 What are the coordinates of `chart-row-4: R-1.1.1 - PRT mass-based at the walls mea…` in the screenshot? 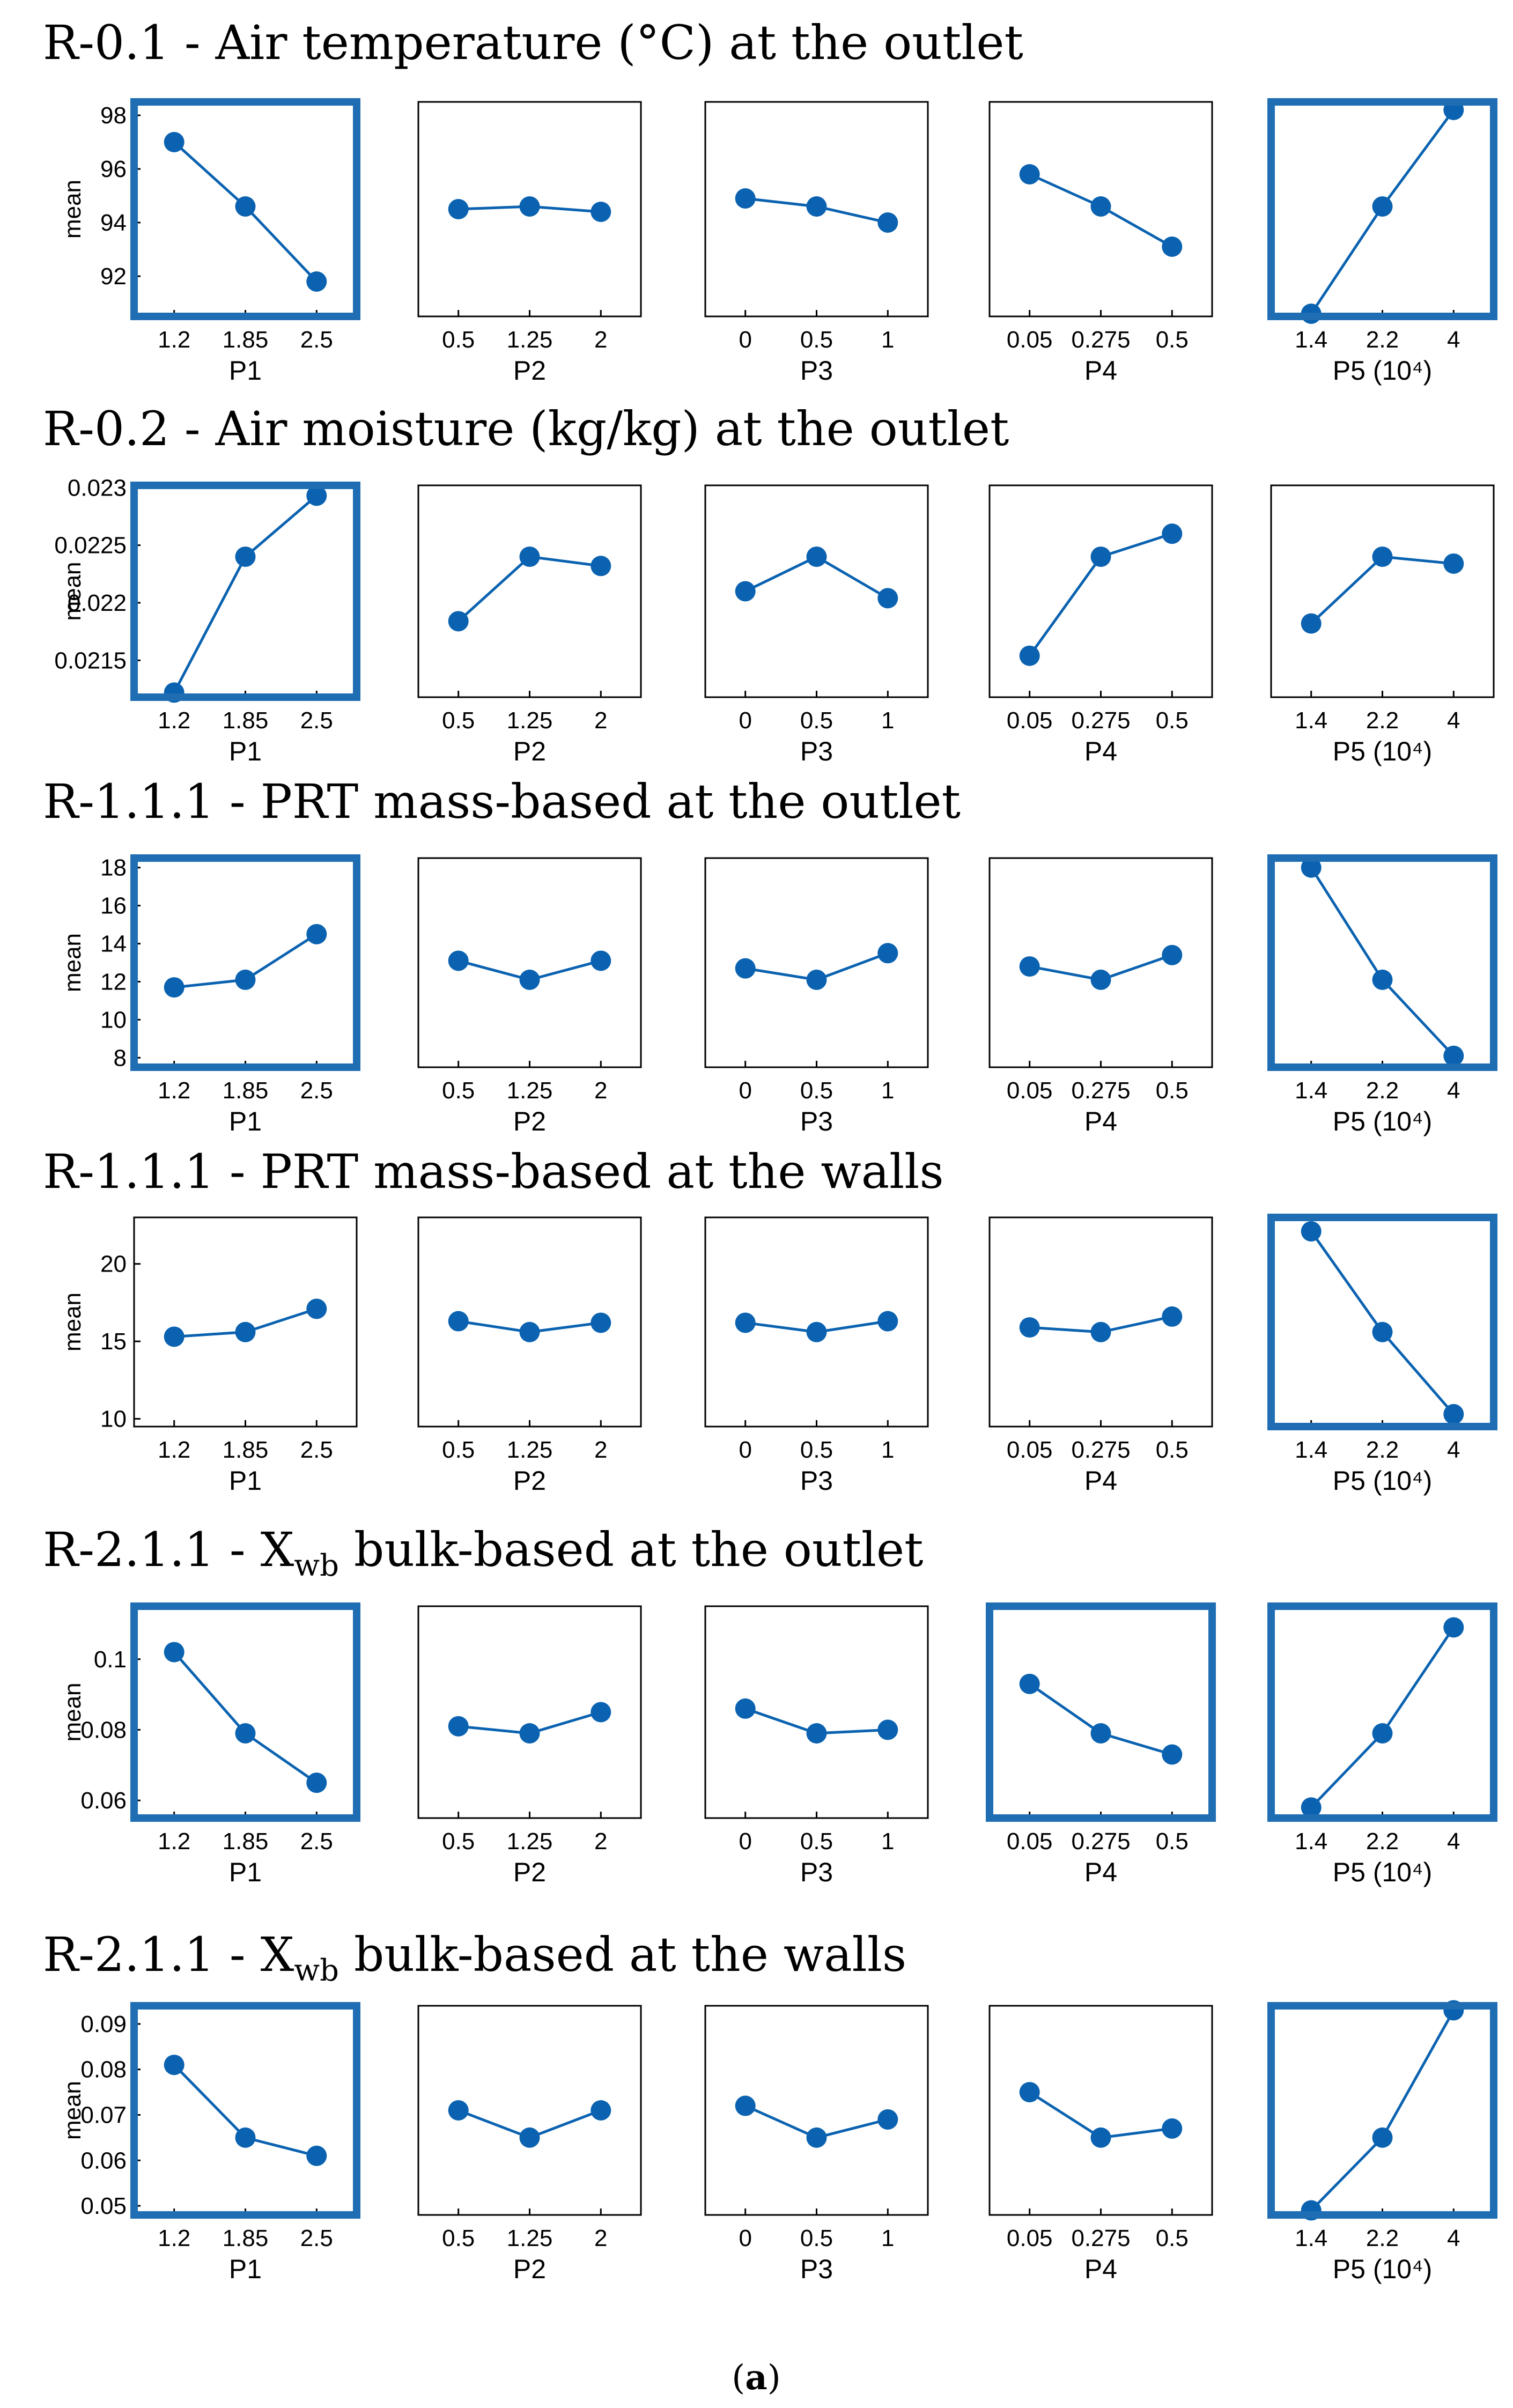 It's located at (770, 1320).